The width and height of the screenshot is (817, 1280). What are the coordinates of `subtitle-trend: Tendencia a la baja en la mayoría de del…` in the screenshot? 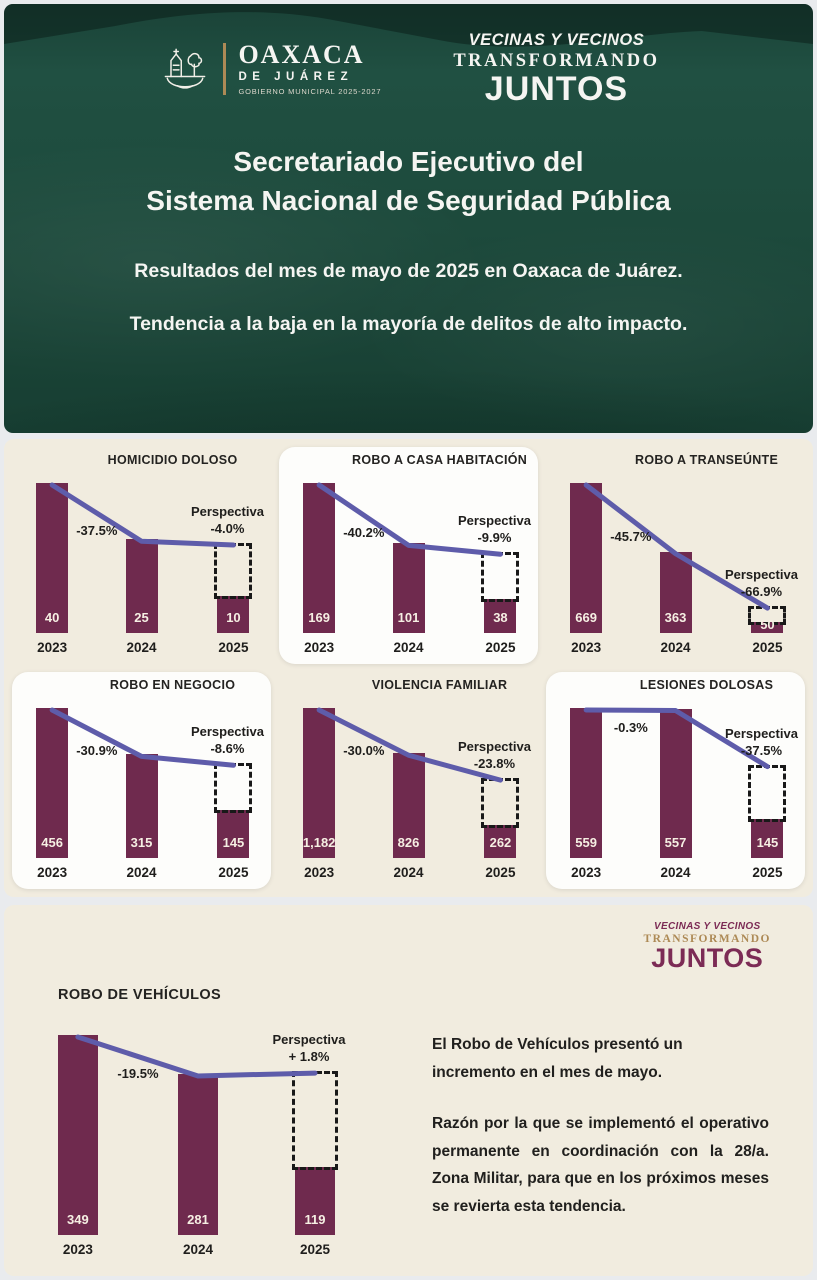 It's located at (408, 324).